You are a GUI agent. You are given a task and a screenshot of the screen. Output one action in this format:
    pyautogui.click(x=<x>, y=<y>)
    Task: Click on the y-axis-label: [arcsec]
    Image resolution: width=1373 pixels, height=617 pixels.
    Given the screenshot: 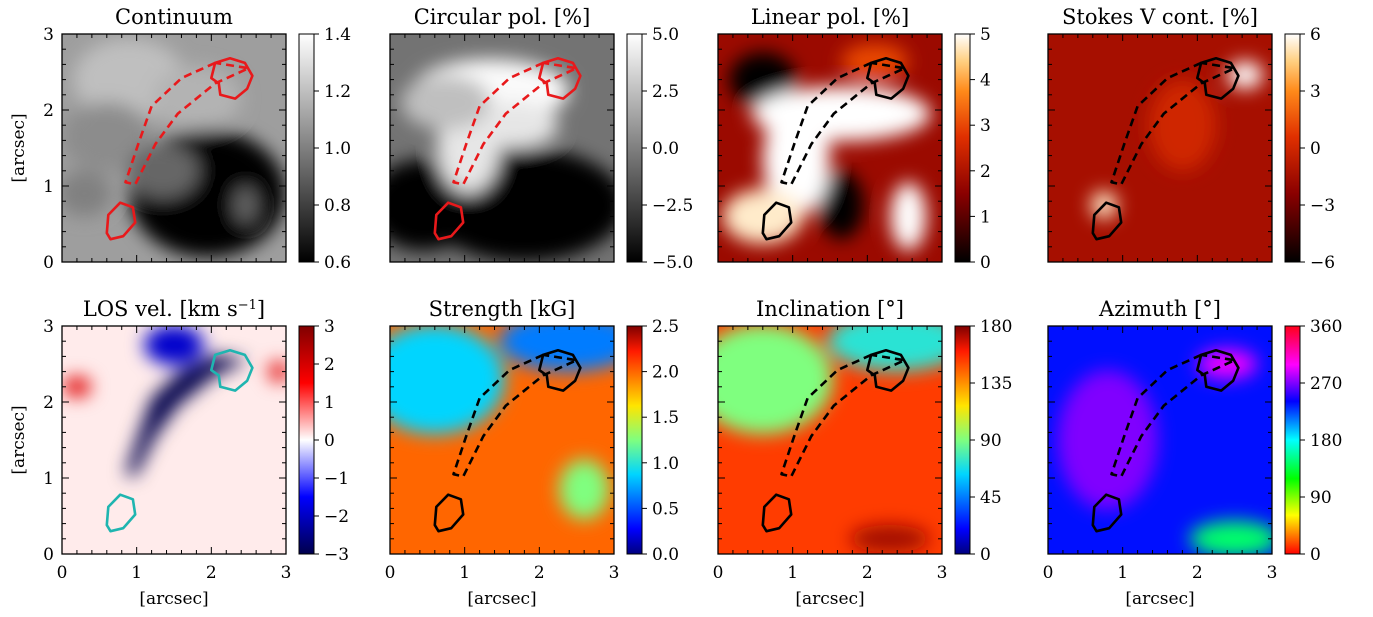 What is the action you would take?
    pyautogui.click(x=19, y=439)
    